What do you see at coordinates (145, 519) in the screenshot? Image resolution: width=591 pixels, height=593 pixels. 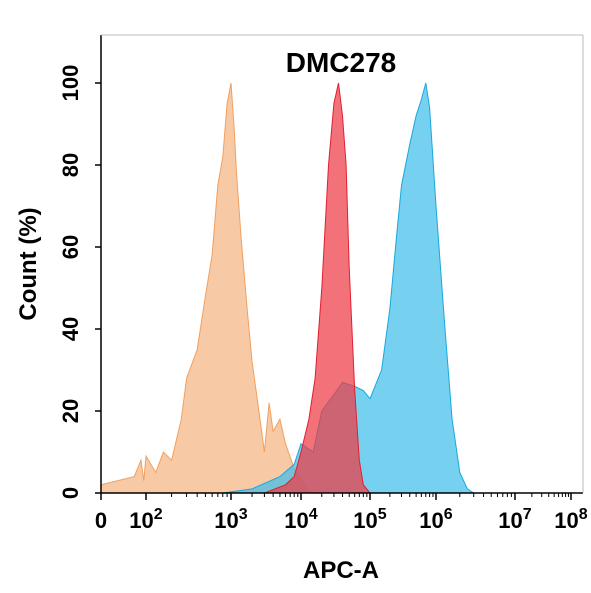 I see `x-tick-label: 10²` at bounding box center [145, 519].